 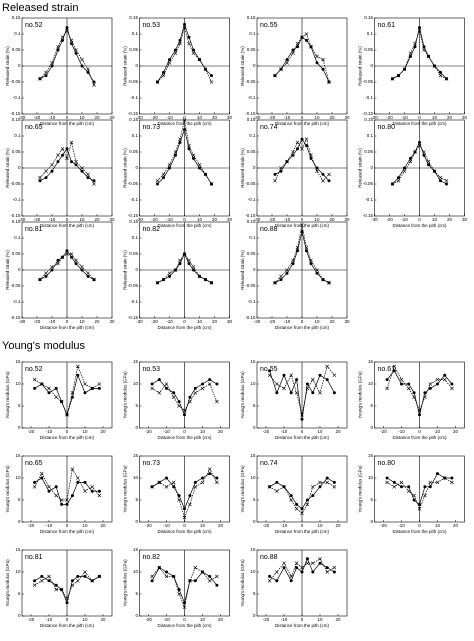 What do you see at coordinates (332, 117) in the screenshot?
I see `x-tick-label: 20` at bounding box center [332, 117].